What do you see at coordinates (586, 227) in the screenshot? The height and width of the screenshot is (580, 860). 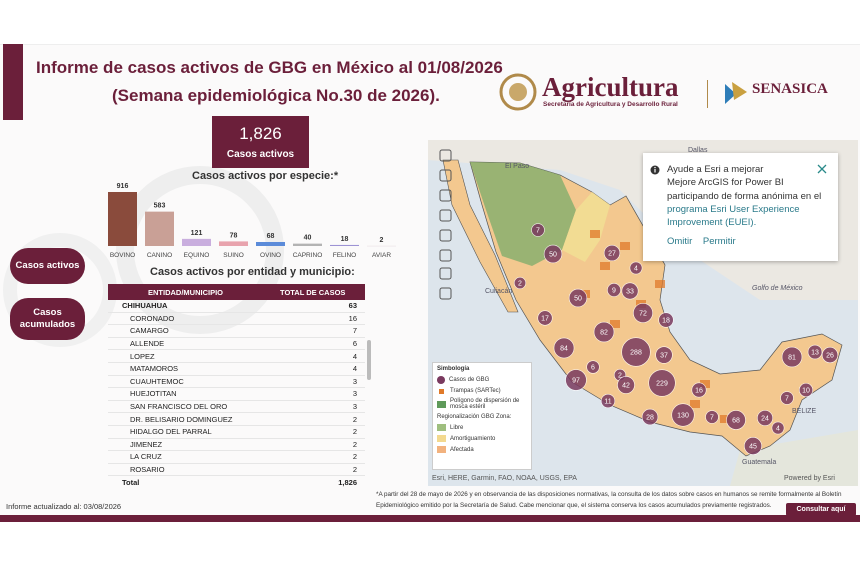 I see `buffer-zone` at bounding box center [586, 227].